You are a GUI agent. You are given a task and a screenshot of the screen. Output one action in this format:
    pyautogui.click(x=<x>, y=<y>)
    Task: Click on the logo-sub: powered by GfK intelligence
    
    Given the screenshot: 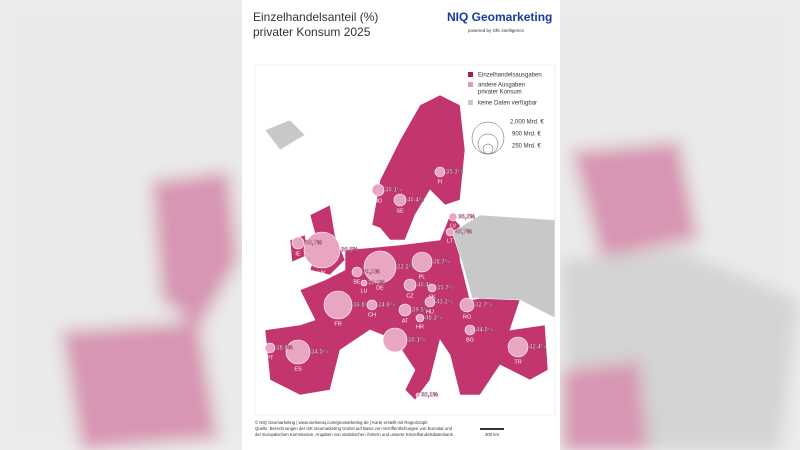 What is the action you would take?
    pyautogui.click(x=496, y=30)
    